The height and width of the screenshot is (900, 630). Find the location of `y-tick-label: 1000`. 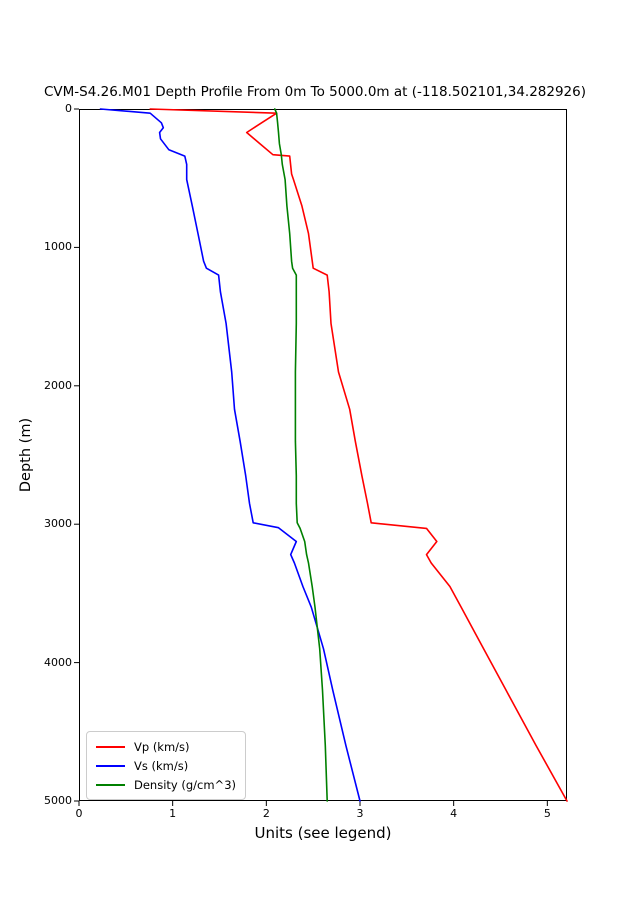

y-tick-label: 1000 is located at coordinates (58, 247).